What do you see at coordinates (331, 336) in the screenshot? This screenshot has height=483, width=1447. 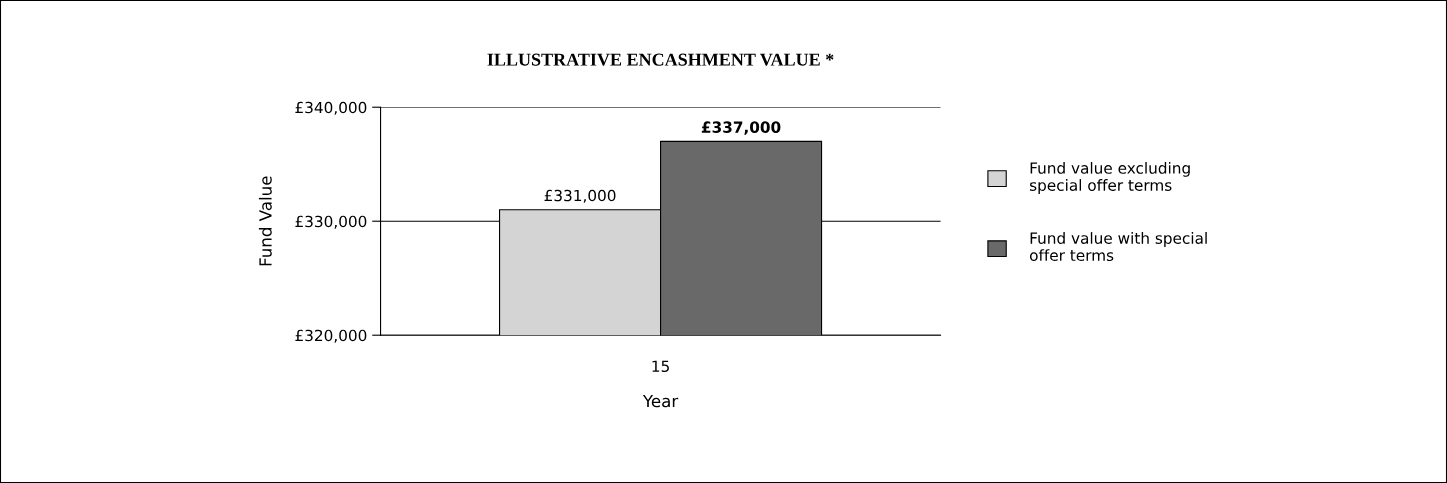 I see `y-tick-label: £320,000` at bounding box center [331, 336].